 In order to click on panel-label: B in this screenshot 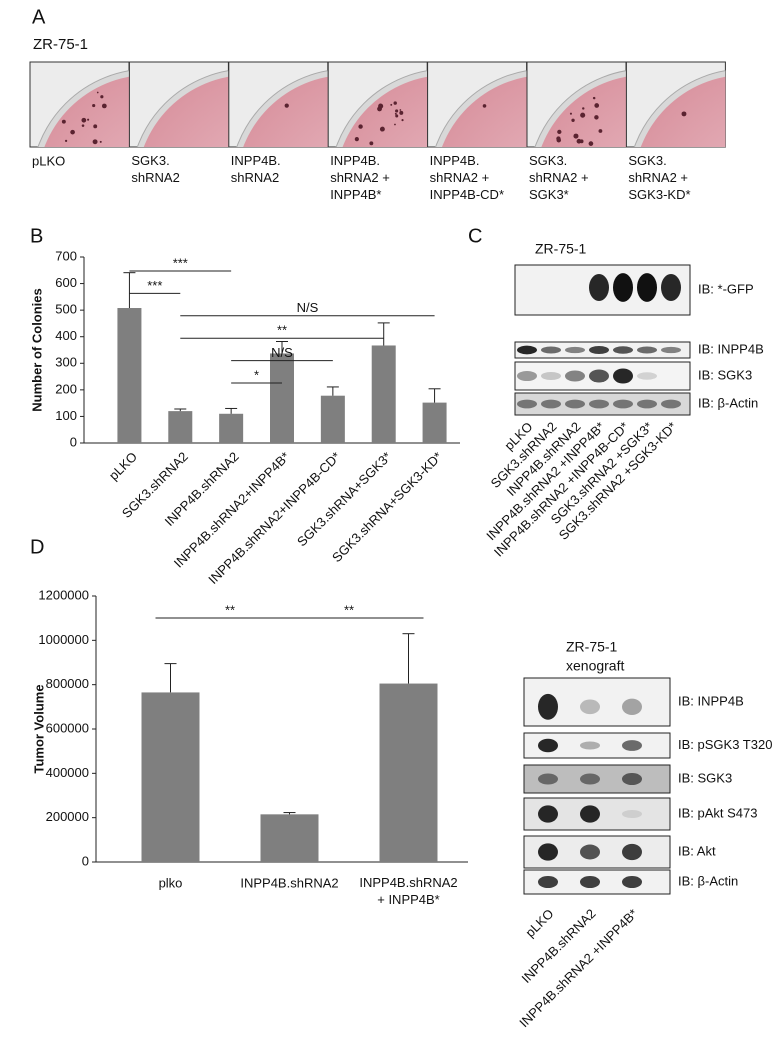, I will do `click(36, 236)`.